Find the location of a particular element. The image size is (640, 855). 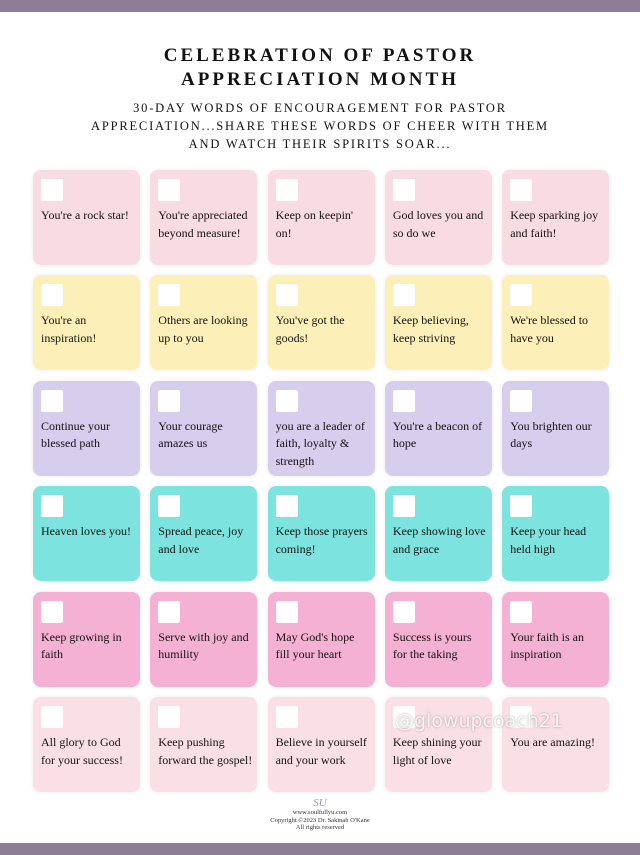

card-text: Believe in yourself and your work is located at coordinates (321, 751).